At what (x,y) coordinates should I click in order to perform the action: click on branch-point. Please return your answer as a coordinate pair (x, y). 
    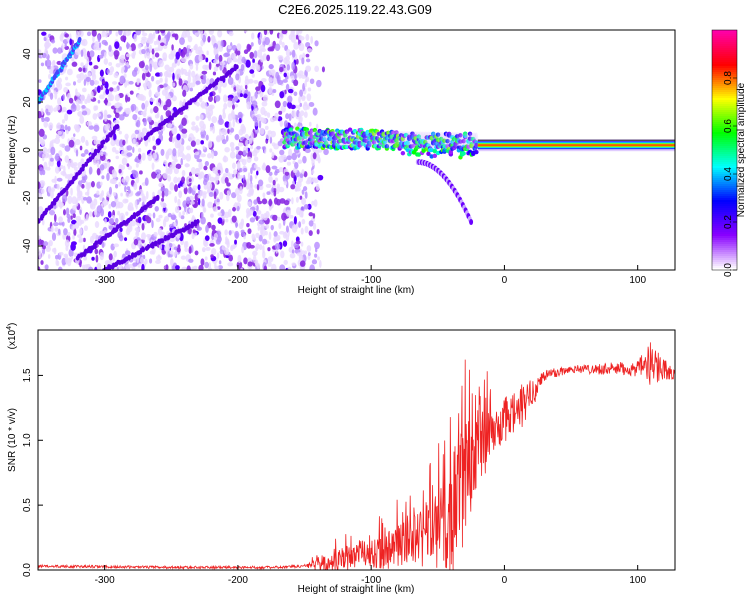
    Looking at the image, I should click on (471, 222).